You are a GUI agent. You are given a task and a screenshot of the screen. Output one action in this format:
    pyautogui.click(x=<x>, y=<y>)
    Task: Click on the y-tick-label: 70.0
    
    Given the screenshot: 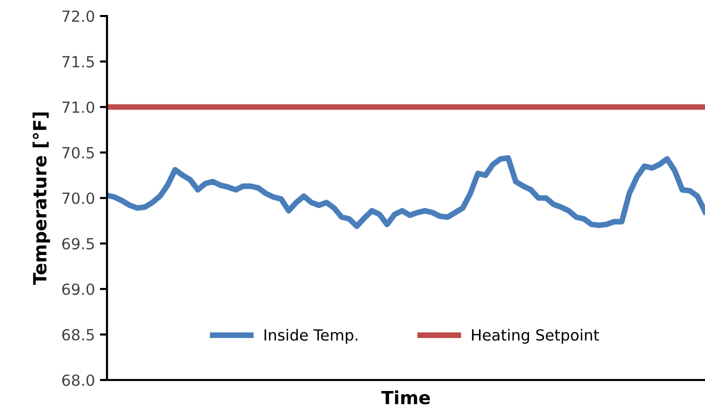 What is the action you would take?
    pyautogui.click(x=78, y=198)
    